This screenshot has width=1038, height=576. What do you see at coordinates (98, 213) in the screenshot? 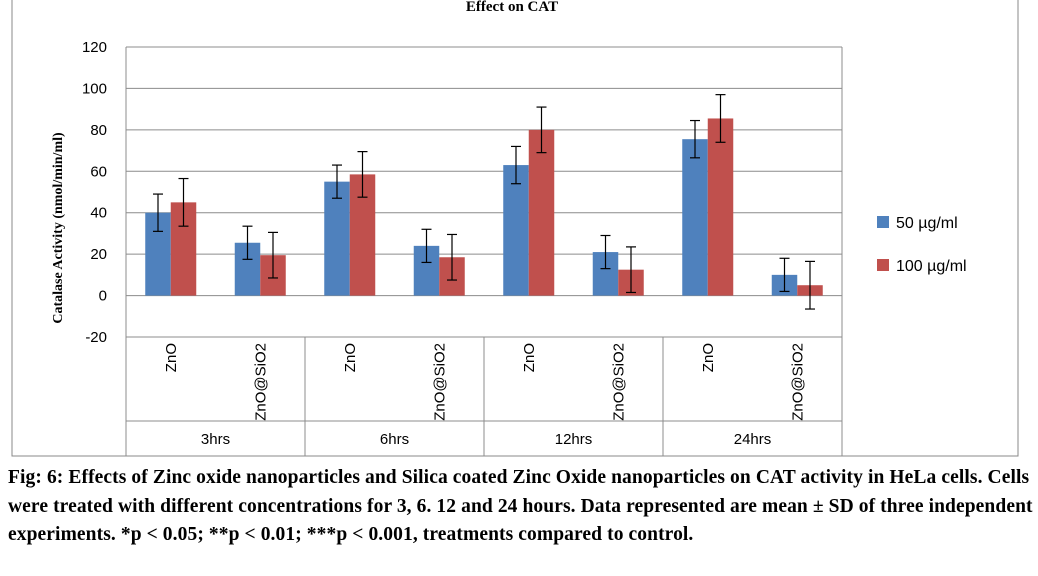
I see `y-tick-label: 40` at bounding box center [98, 213].